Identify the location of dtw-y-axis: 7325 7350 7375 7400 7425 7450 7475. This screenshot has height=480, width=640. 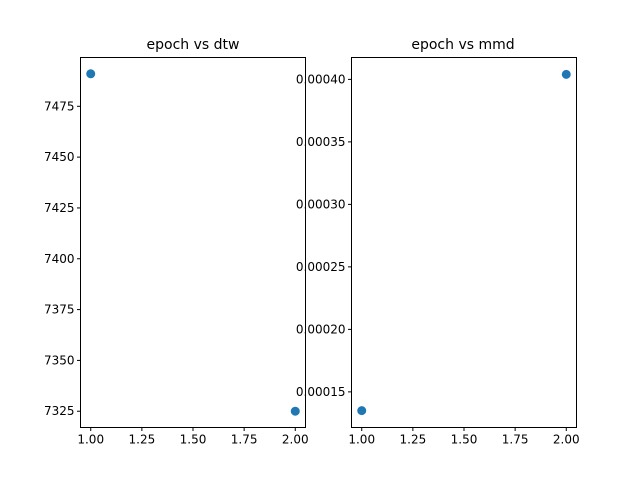
(62, 258).